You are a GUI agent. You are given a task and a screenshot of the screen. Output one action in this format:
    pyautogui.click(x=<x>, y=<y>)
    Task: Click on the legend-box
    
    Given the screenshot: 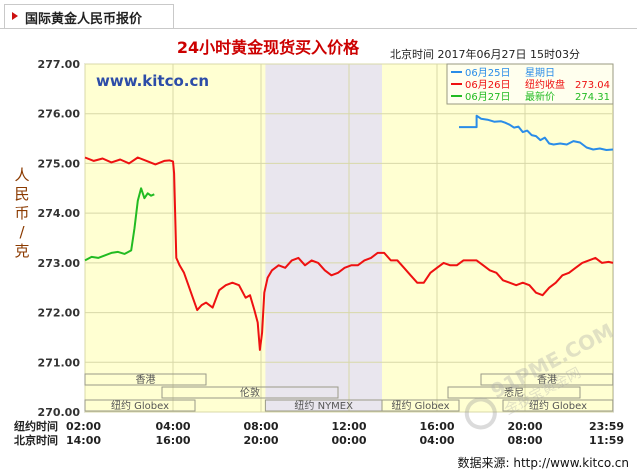 What is the action you would take?
    pyautogui.click(x=530, y=84)
    